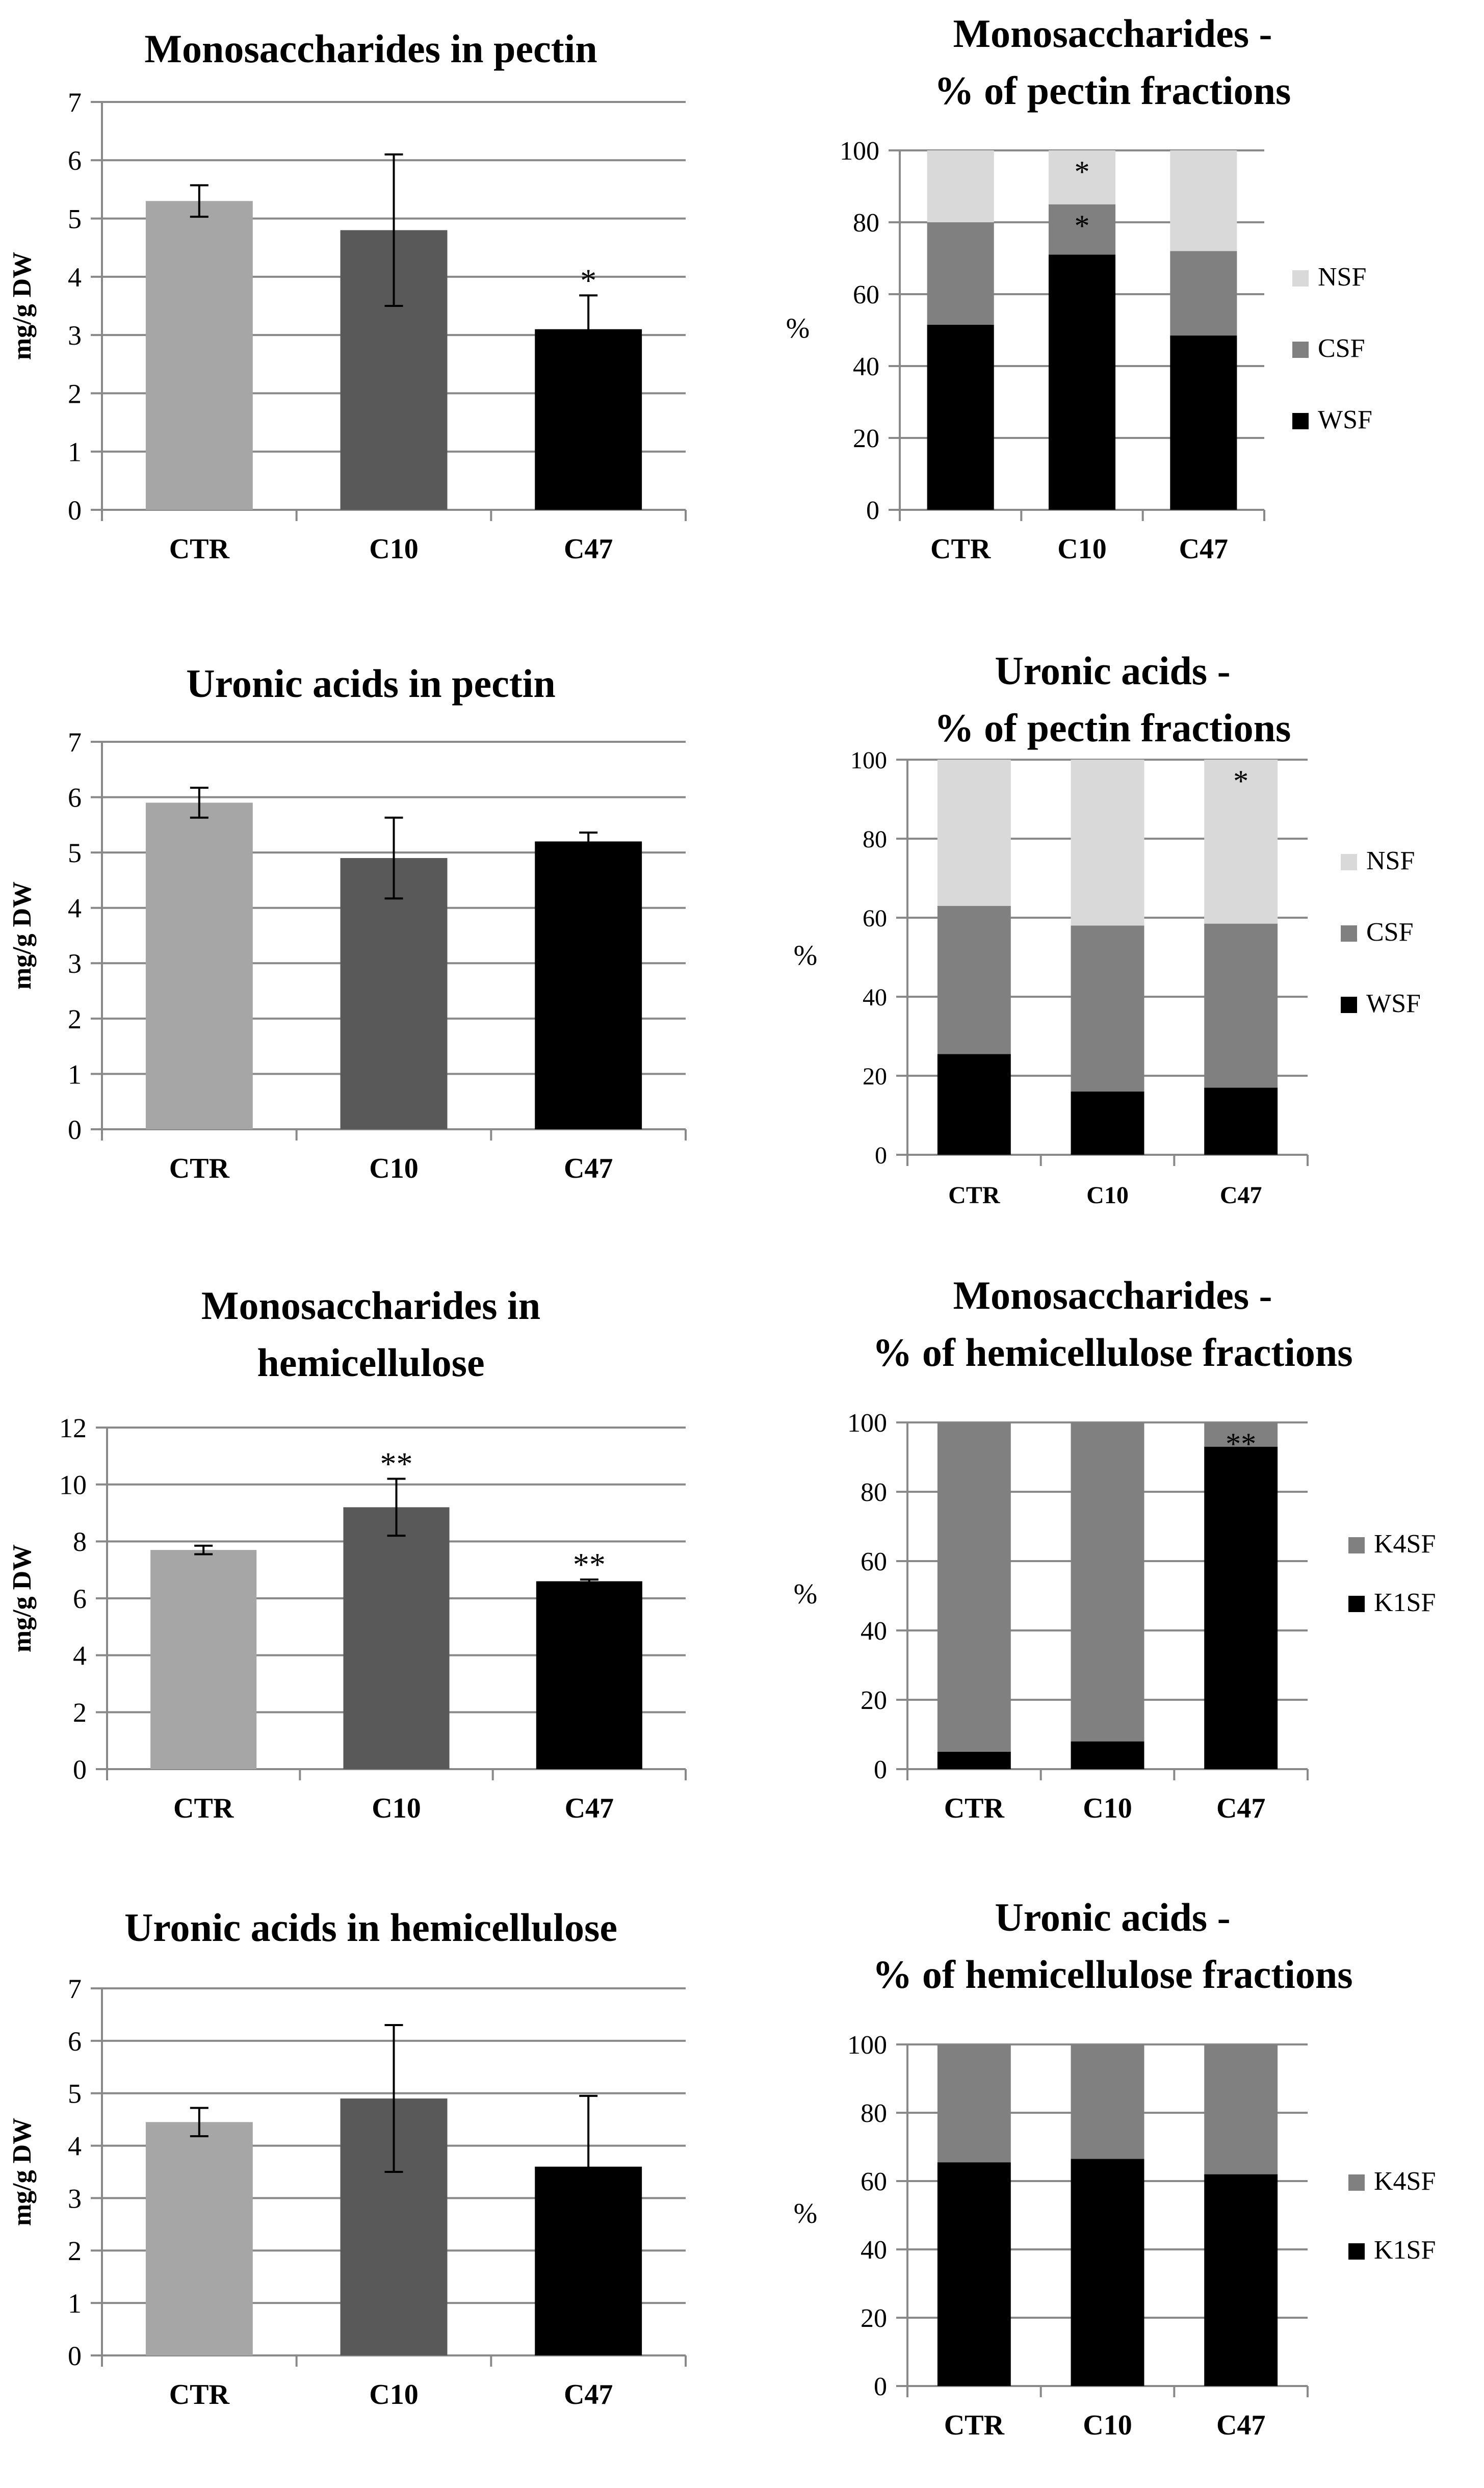 The height and width of the screenshot is (2488, 1484). What do you see at coordinates (1112, 699) in the screenshot?
I see `chart-title: Uronic acids - % of pectin fractions` at bounding box center [1112, 699].